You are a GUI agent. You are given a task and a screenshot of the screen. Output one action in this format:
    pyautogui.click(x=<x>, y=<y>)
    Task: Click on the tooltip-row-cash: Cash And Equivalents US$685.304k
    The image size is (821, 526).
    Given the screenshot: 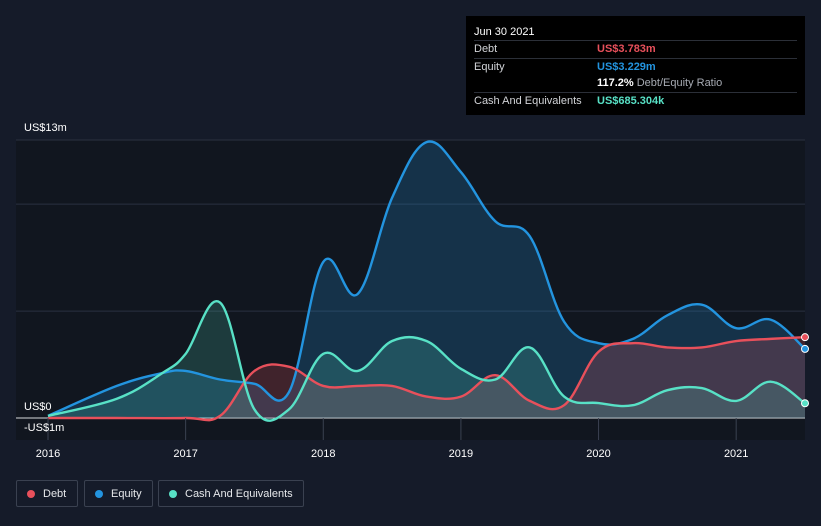 What is the action you would take?
    pyautogui.click(x=635, y=100)
    